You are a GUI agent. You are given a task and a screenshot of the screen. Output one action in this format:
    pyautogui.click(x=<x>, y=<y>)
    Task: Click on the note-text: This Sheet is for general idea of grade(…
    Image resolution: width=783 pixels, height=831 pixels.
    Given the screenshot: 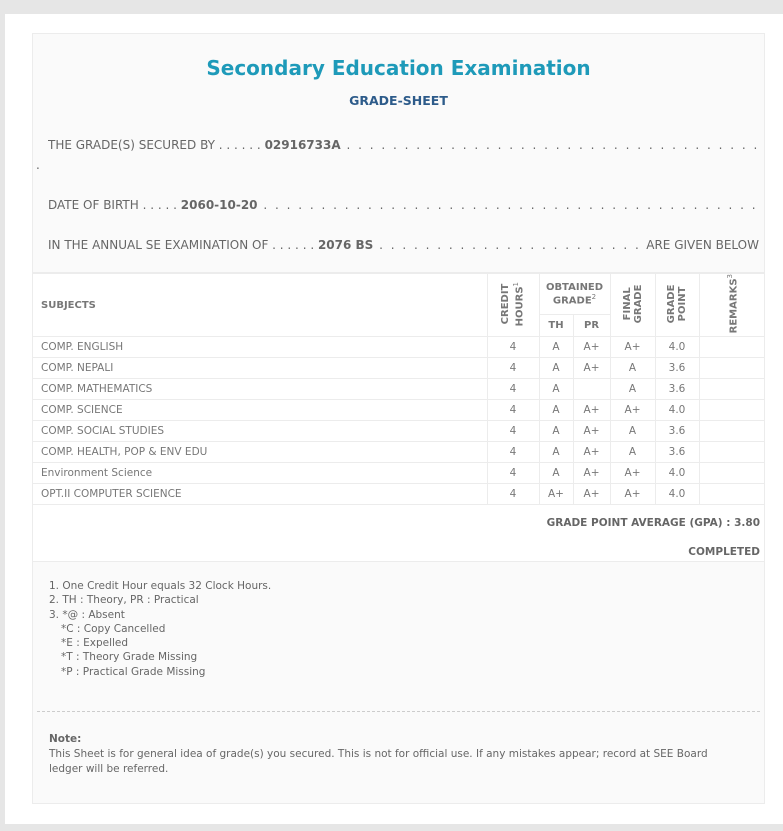 What is the action you would take?
    pyautogui.click(x=378, y=761)
    